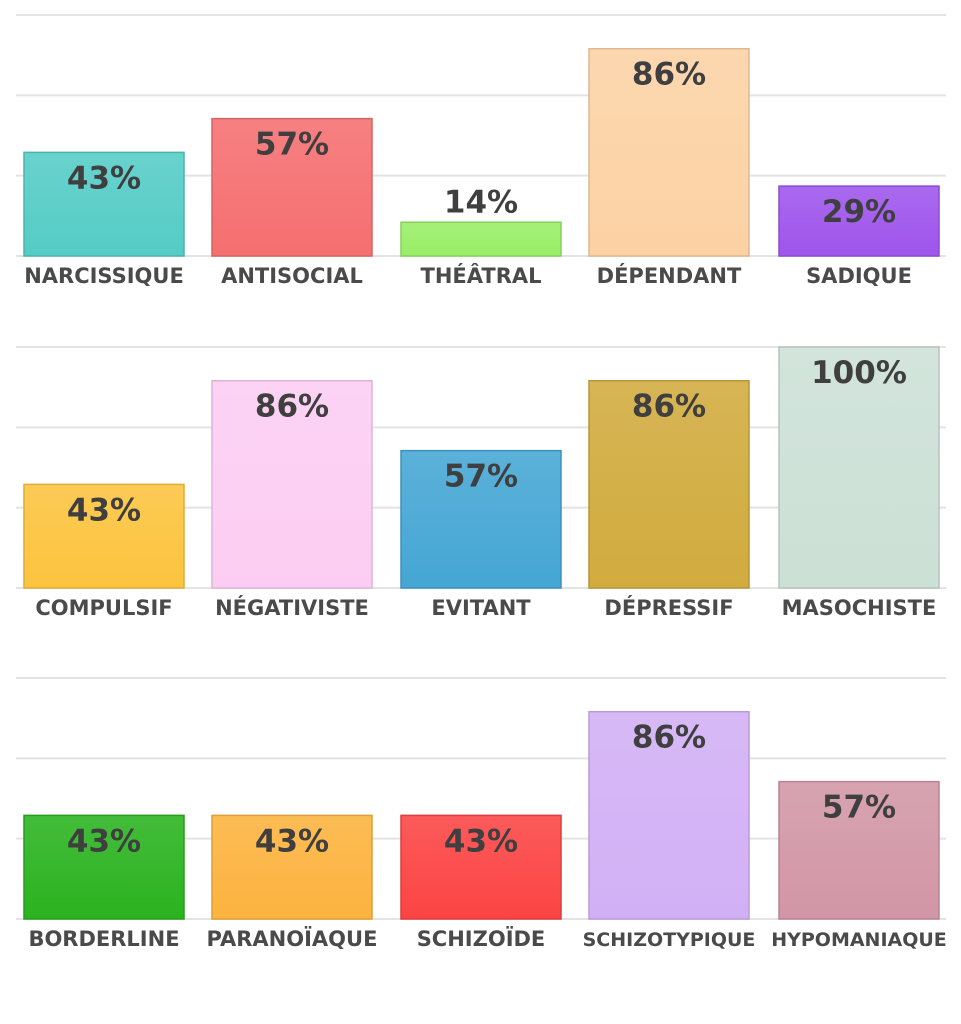 This screenshot has width=961, height=1024. Describe the element at coordinates (481, 275) in the screenshot. I see `category-label: THÉÂTRAL` at that location.